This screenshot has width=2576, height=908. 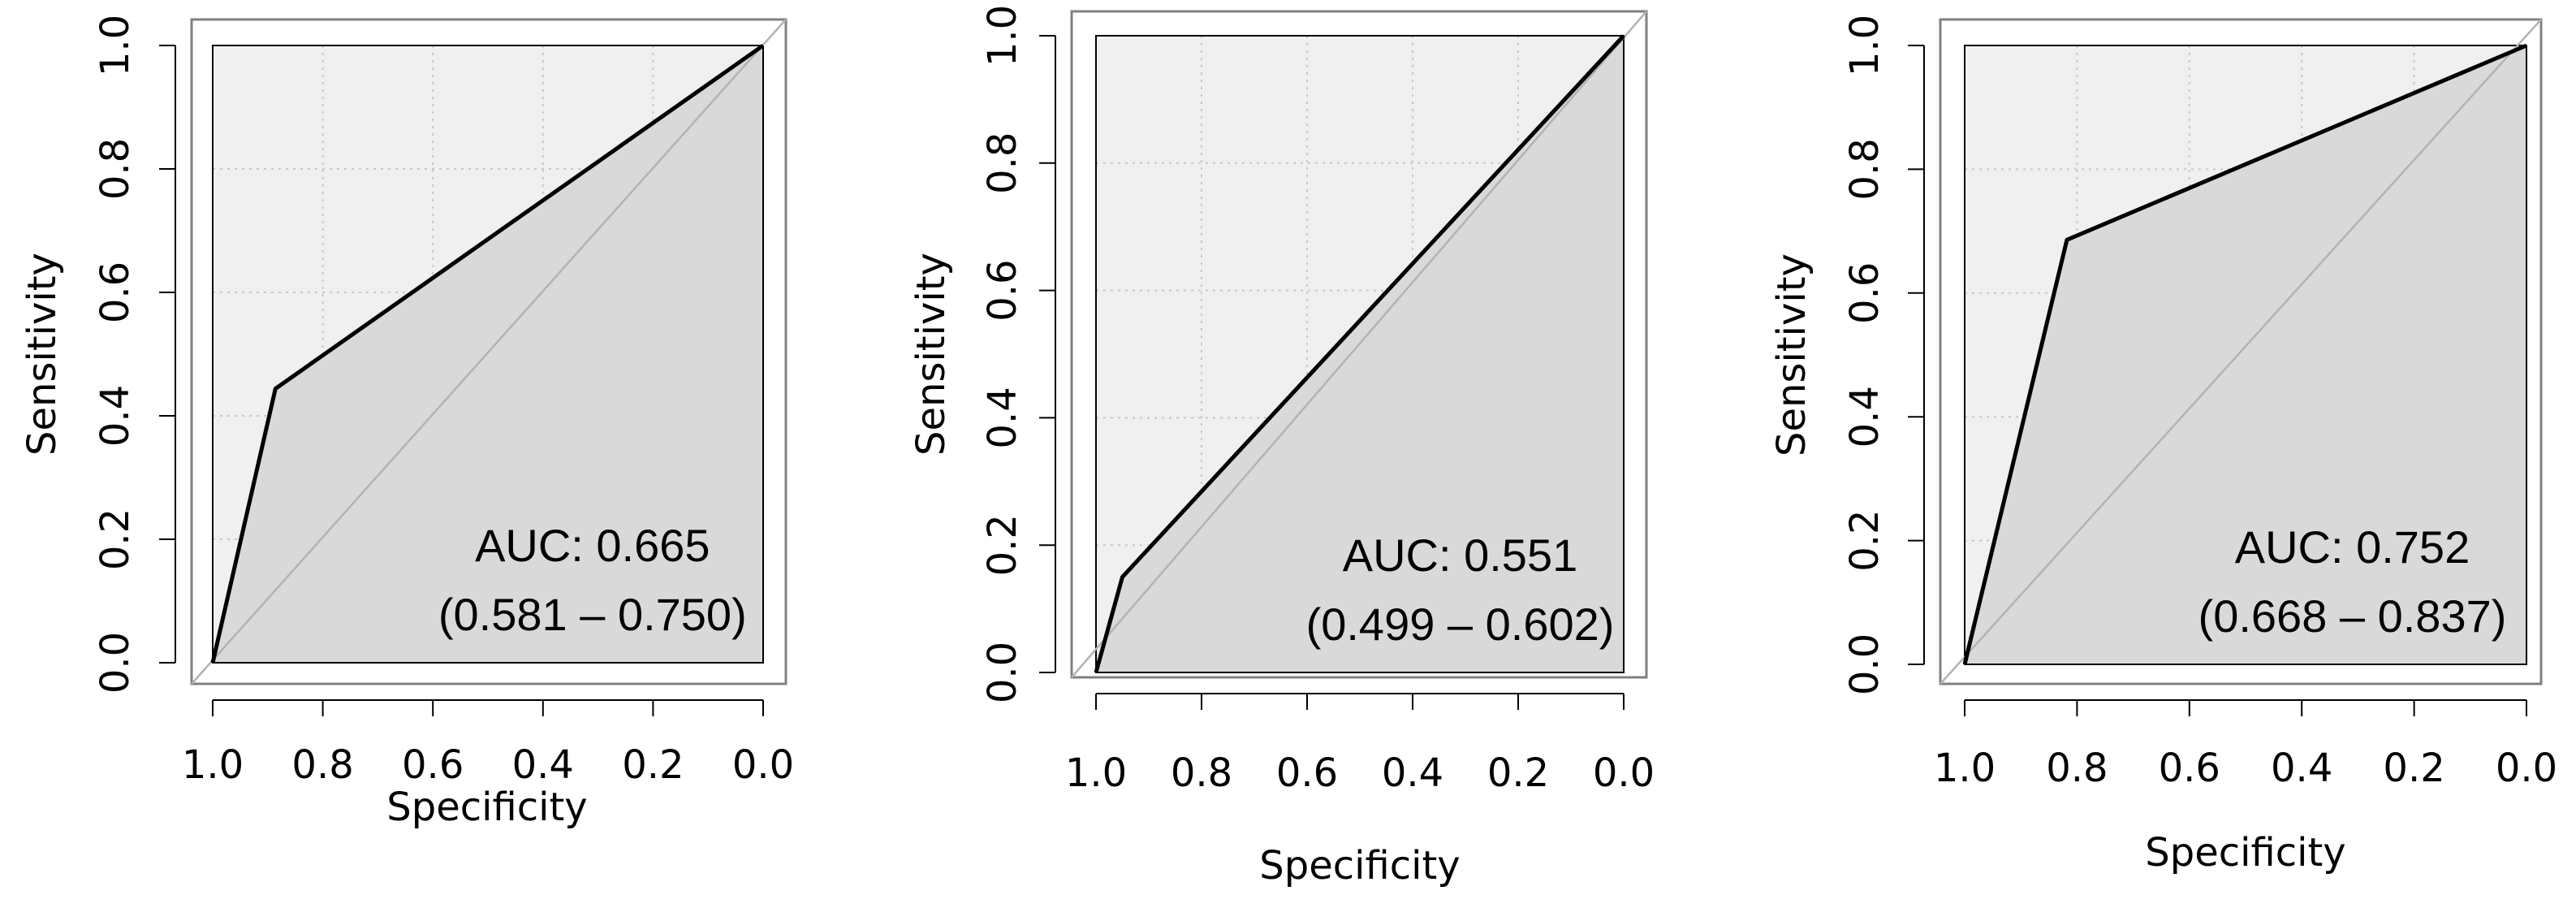 I want to click on chart-3-x-tick-label-2: 0.6, so click(x=2189, y=768).